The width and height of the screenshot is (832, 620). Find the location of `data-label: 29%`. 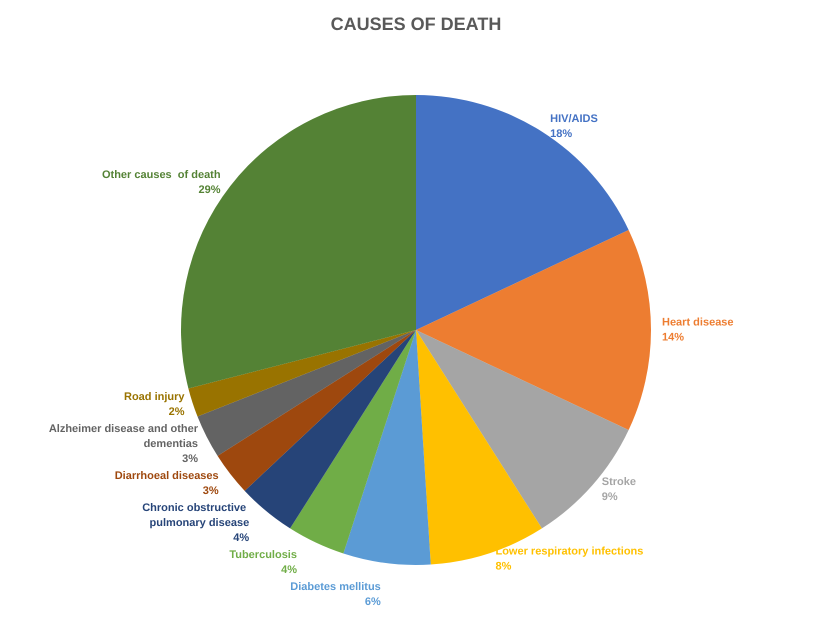

data-label: 29% is located at coordinates (209, 190).